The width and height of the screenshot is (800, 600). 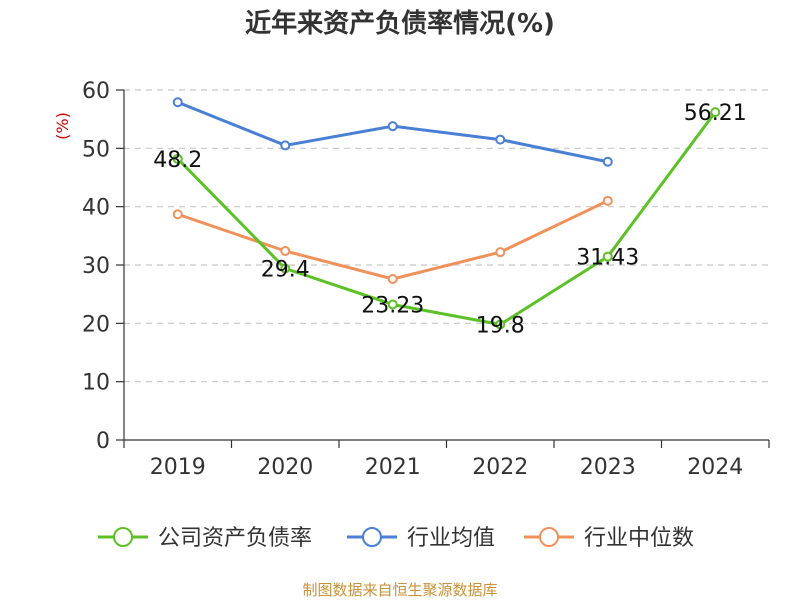 What do you see at coordinates (715, 467) in the screenshot?
I see `x-tick-label-2024: 2024` at bounding box center [715, 467].